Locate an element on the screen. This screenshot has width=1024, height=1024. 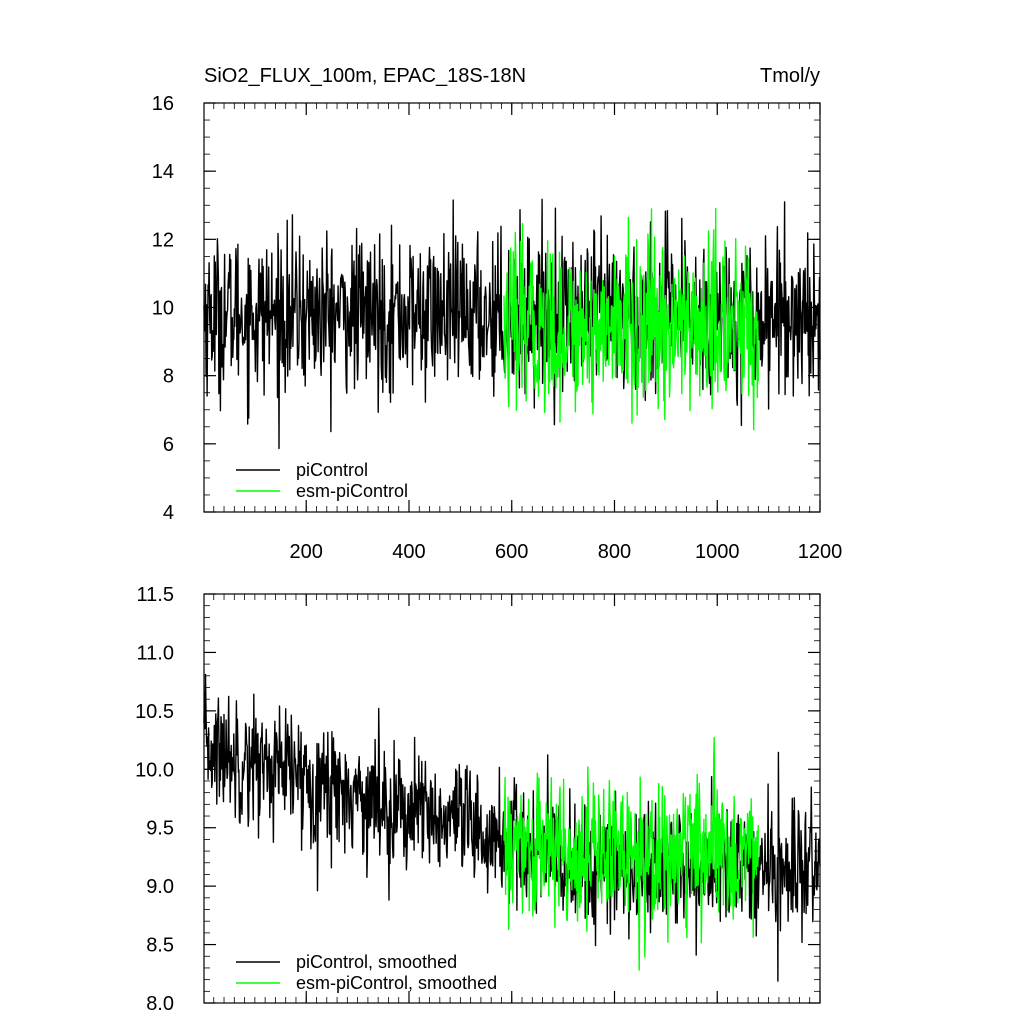
y-tick-label: 6 is located at coordinates (168, 445).